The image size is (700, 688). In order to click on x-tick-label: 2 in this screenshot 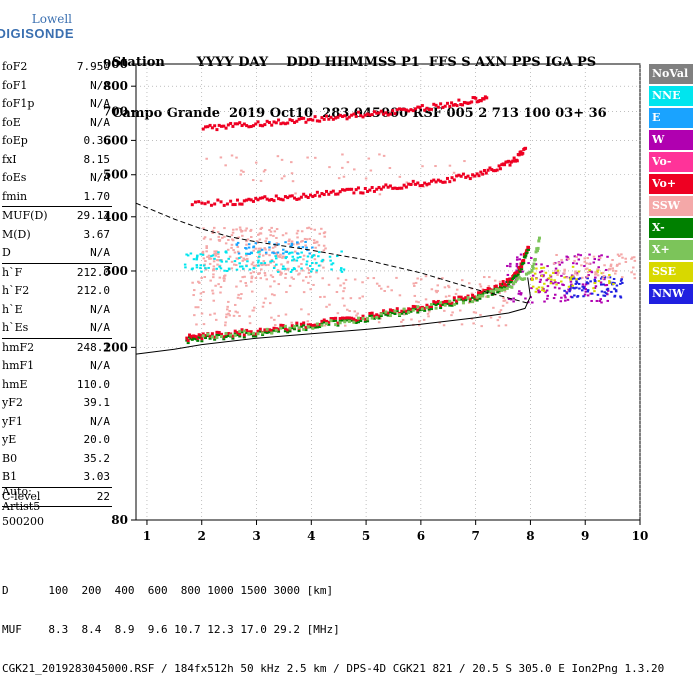, I will do `click(202, 536)`.